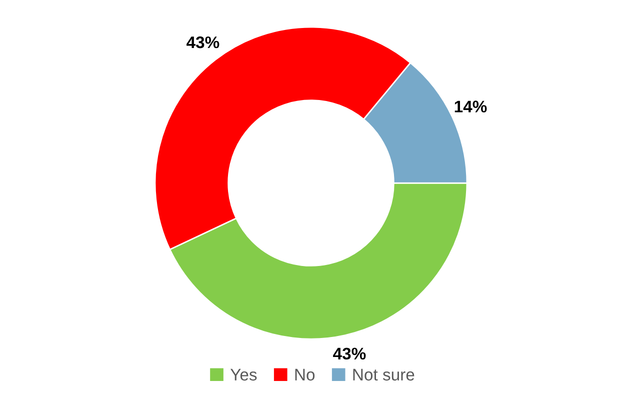 This screenshot has height=407, width=625. I want to click on legend-label: Not sure, so click(383, 374).